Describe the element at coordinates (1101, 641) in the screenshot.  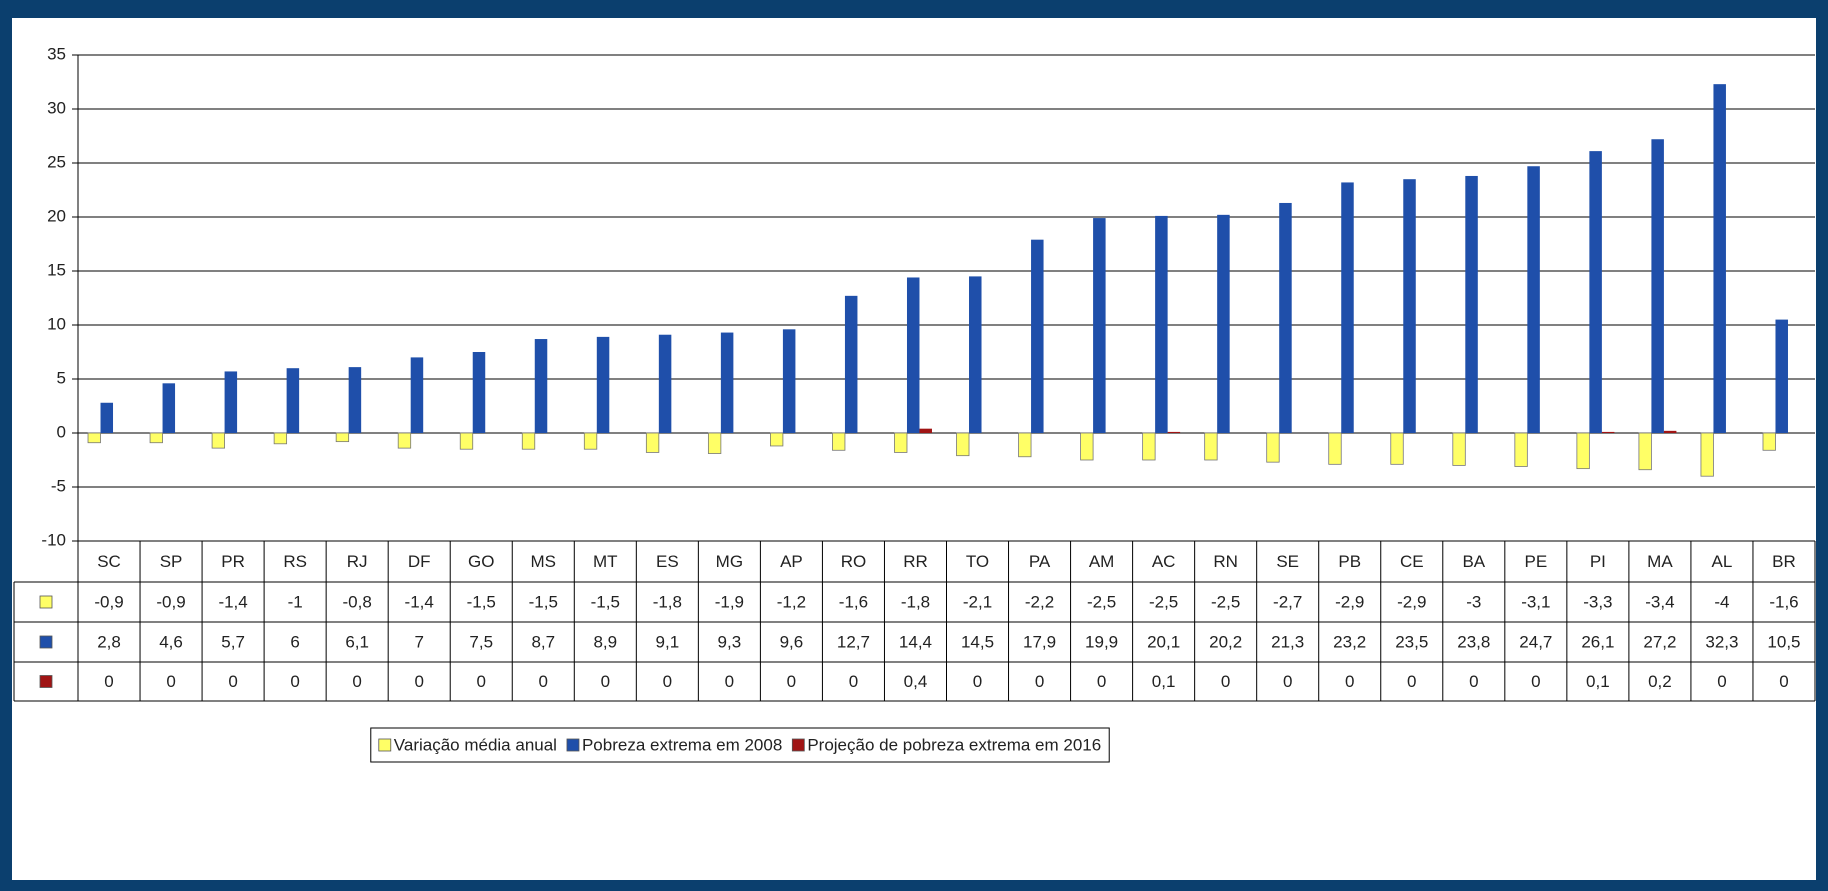
I see `table-cell: 19,9` at that location.